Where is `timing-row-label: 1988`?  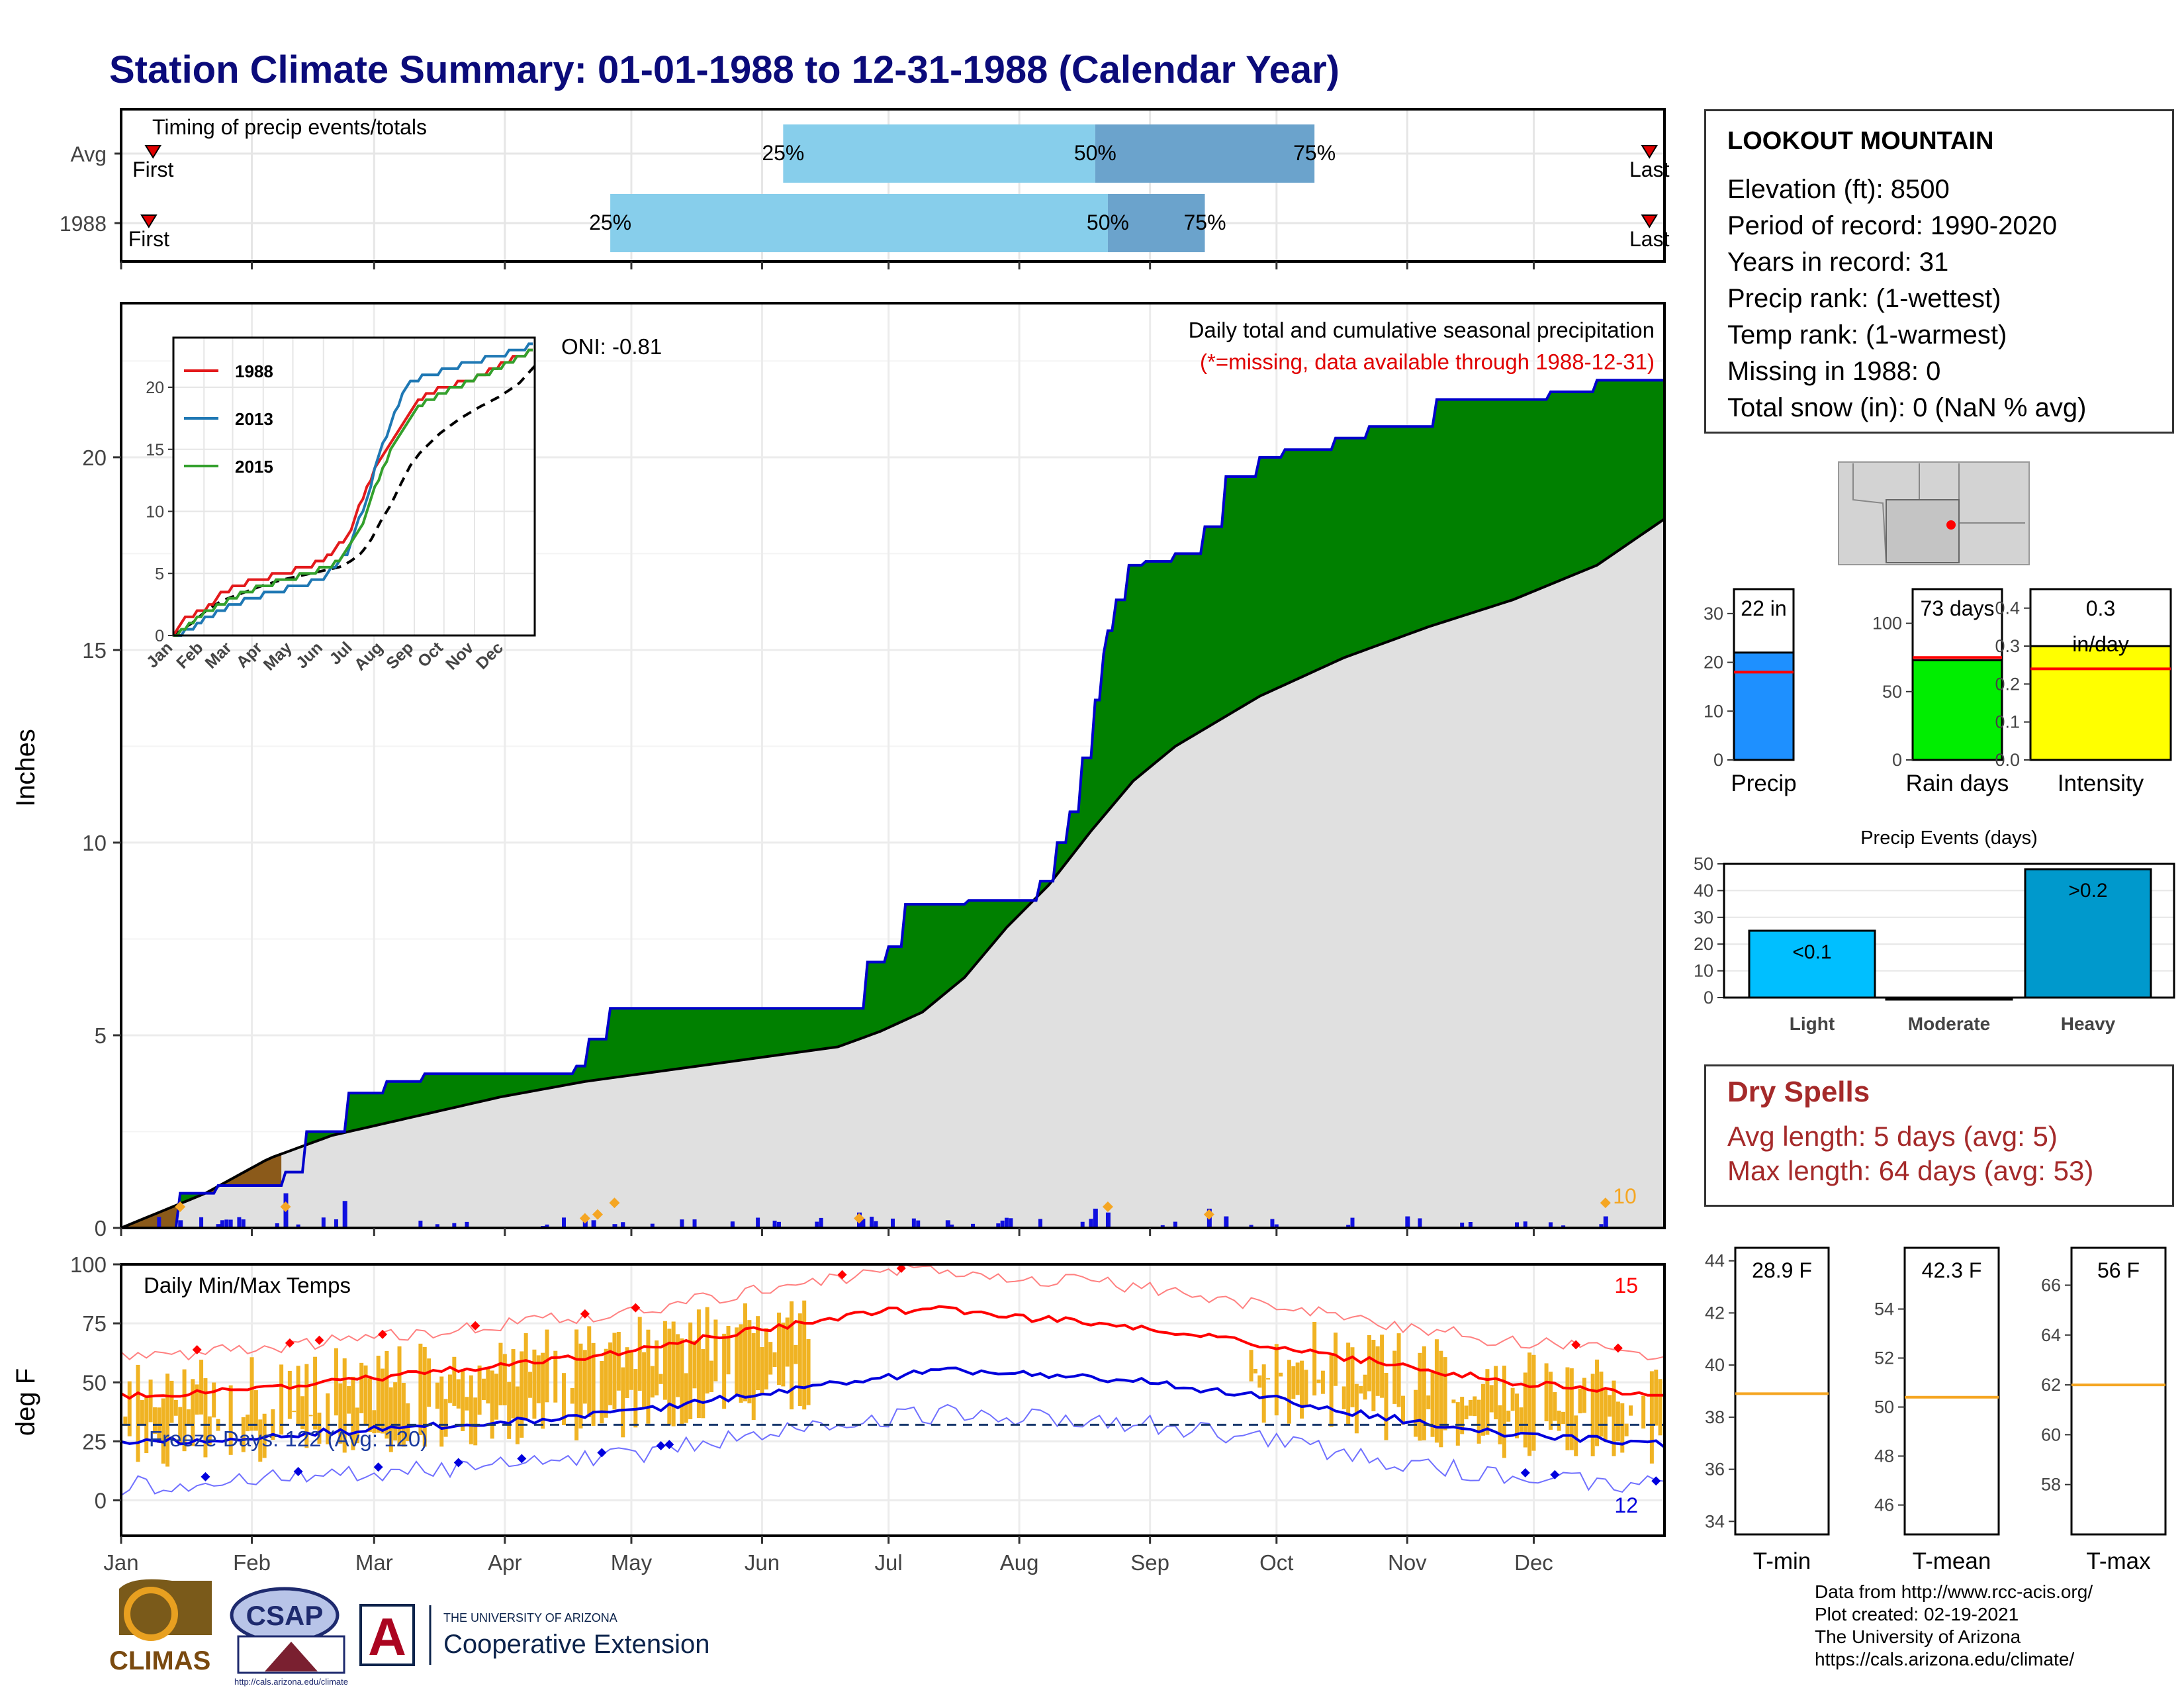
timing-row-label: 1988 is located at coordinates (83, 224).